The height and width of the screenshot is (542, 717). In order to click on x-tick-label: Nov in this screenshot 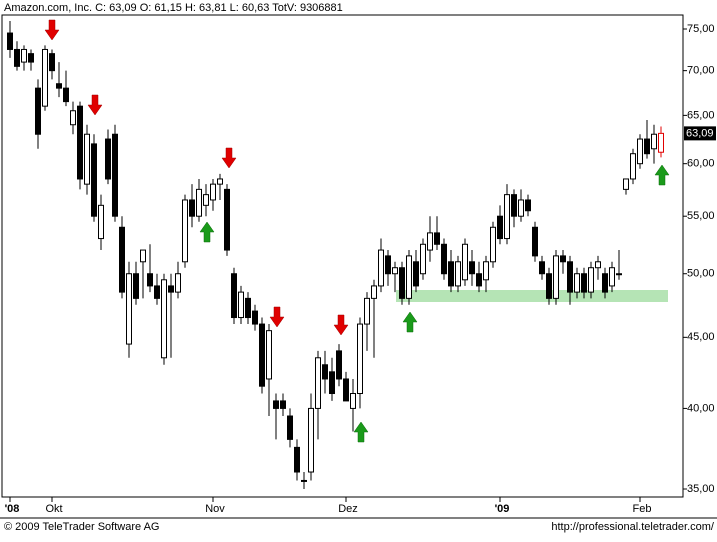, I will do `click(215, 509)`.